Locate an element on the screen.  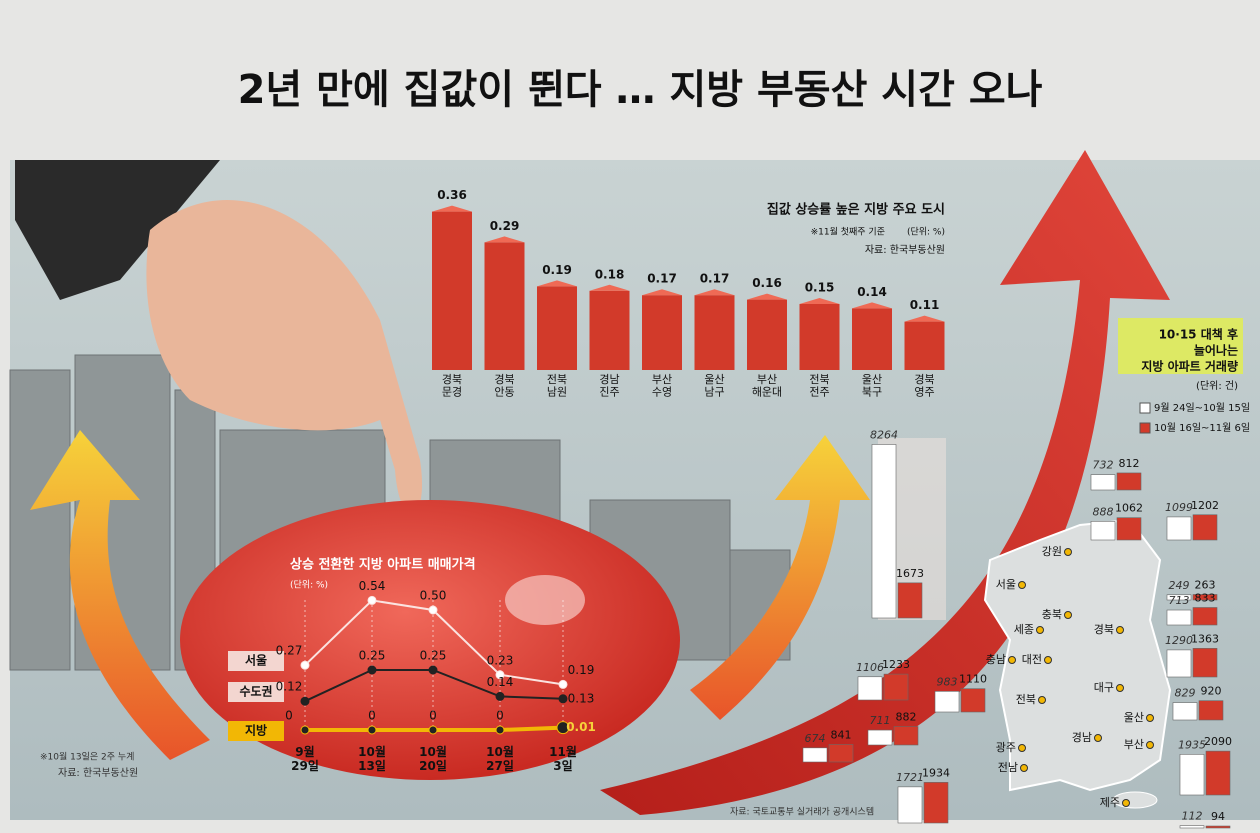
value-label: 263 is located at coordinates (1205, 584).